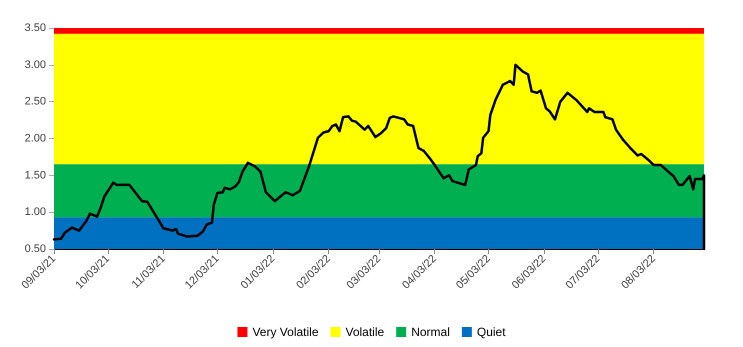  Describe the element at coordinates (35, 138) in the screenshot. I see `y-tick-label: 2.00` at that location.